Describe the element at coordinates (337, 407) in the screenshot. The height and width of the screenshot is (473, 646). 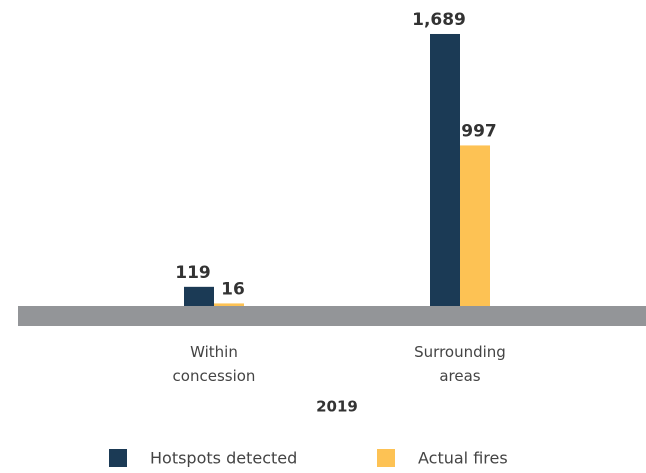
I see `x-axis-label: 2019` at that location.